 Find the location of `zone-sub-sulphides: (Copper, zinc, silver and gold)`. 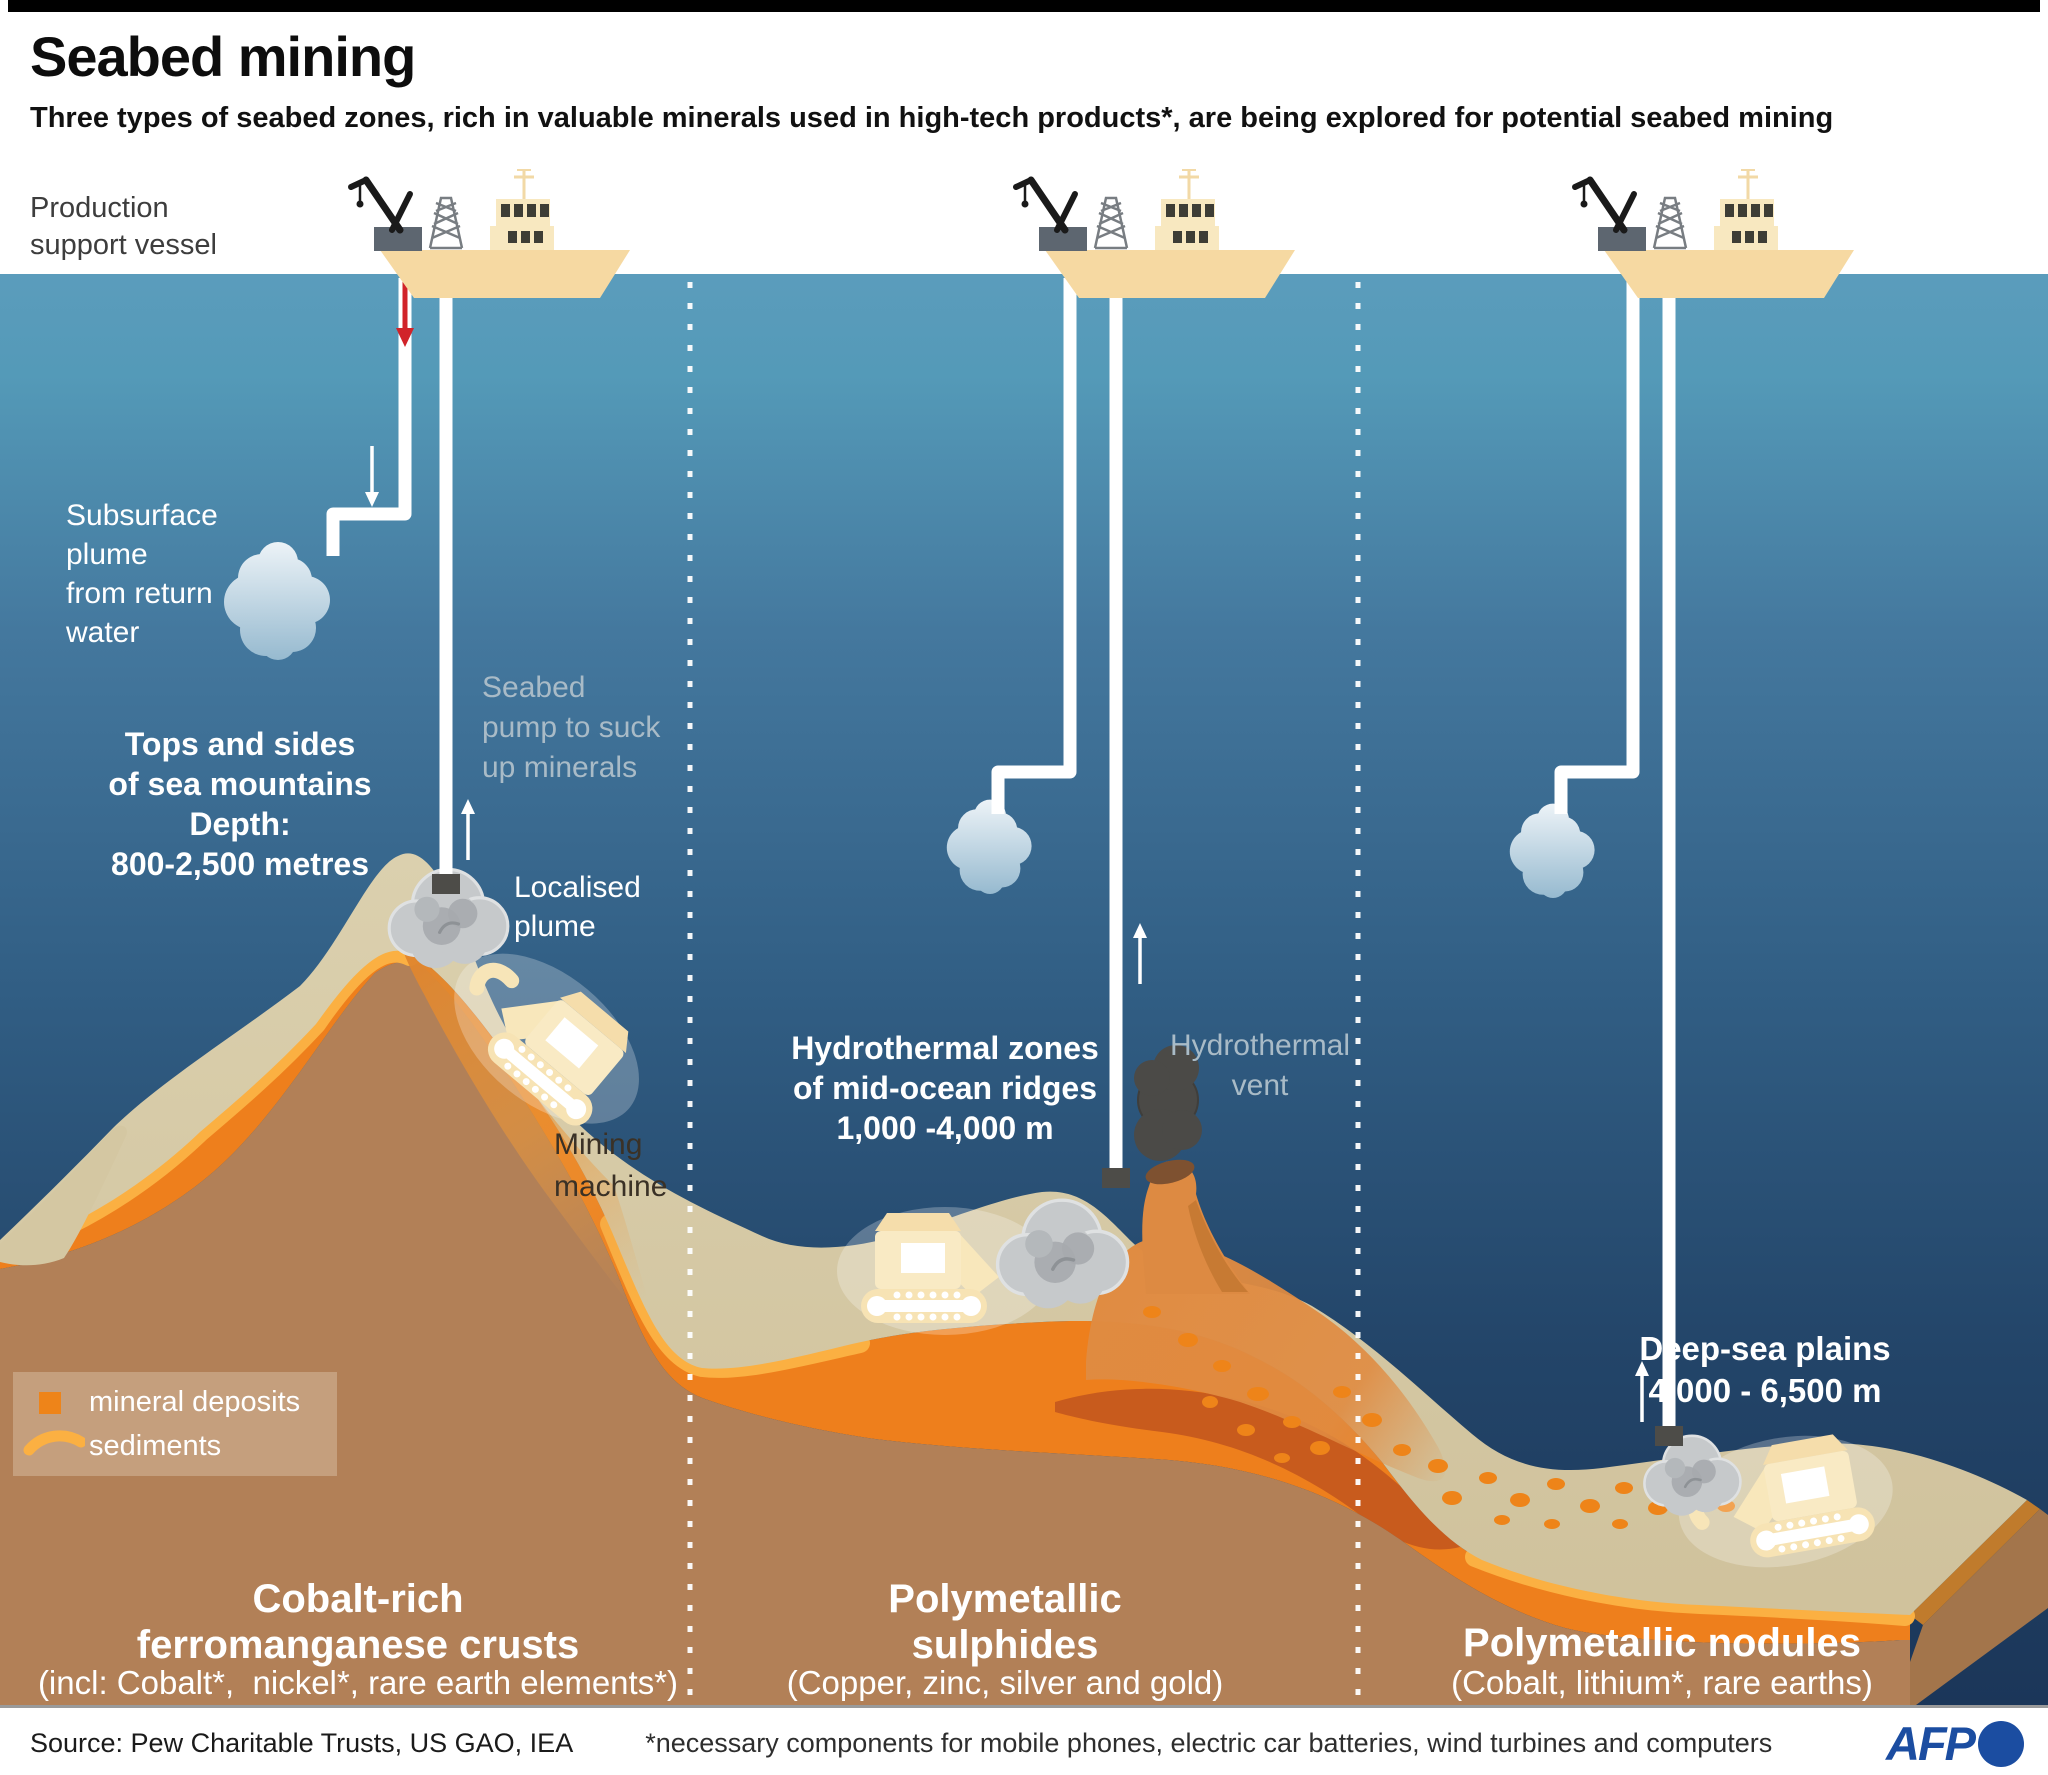

zone-sub-sulphides: (Copper, zinc, silver and gold) is located at coordinates (1005, 1682).